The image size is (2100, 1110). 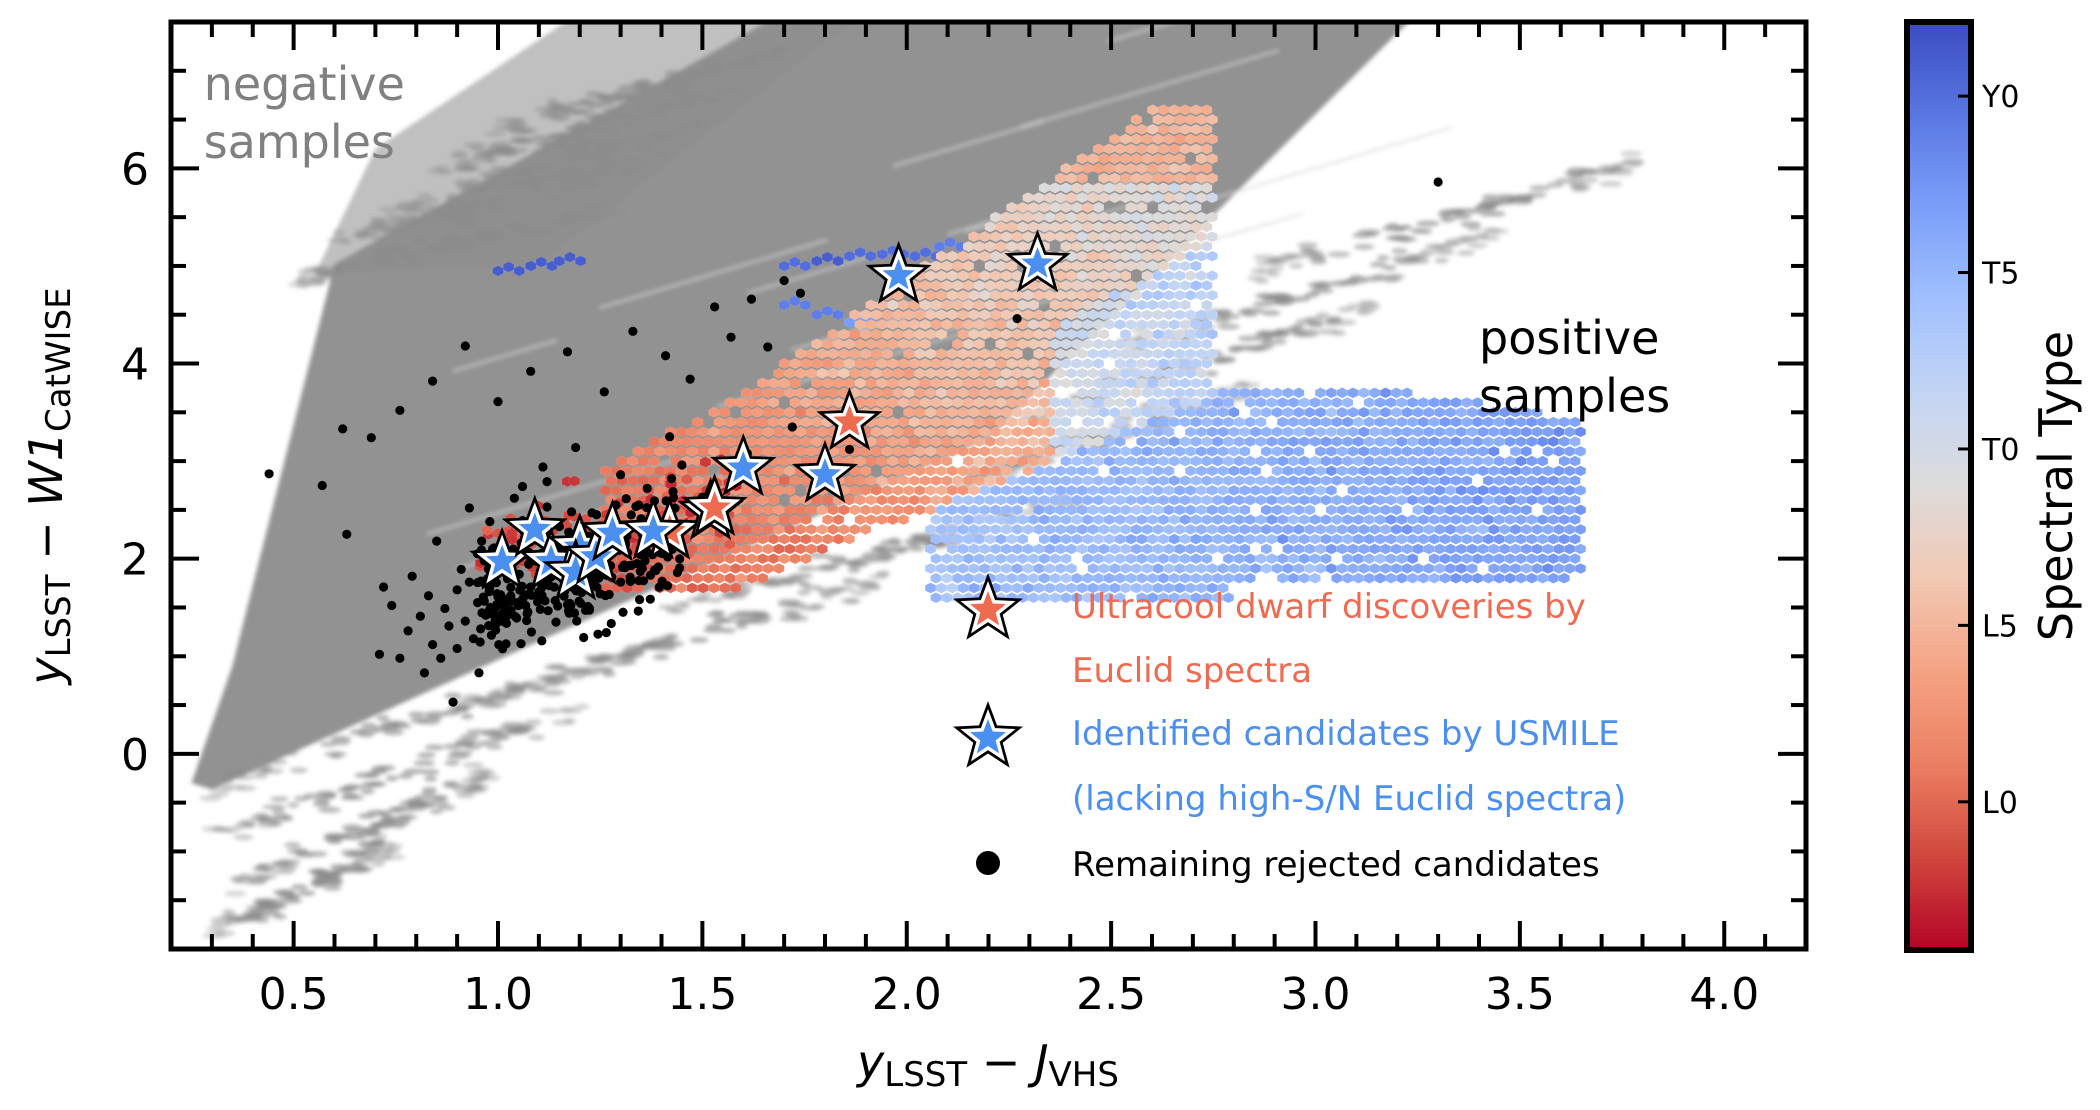 What do you see at coordinates (653, 528) in the screenshot?
I see `usmile-candidate-star` at bounding box center [653, 528].